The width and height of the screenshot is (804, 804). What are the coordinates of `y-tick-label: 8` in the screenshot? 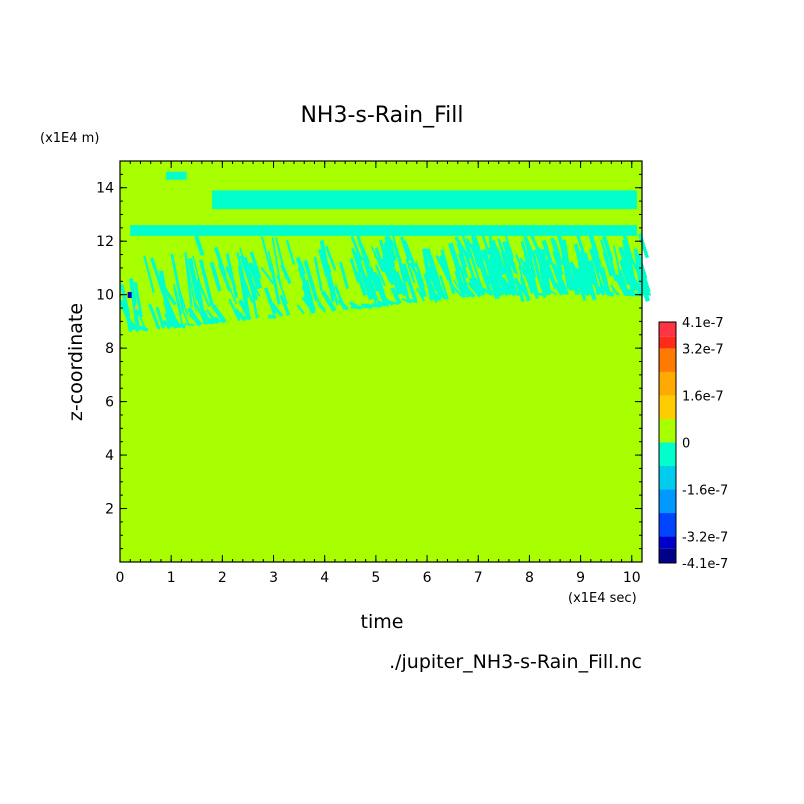 It's located at (109, 349).